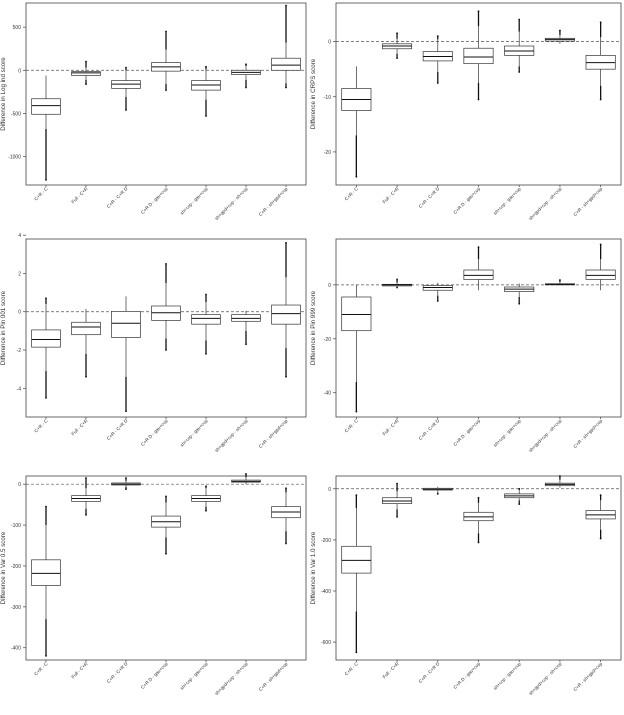 Image resolution: width=624 pixels, height=715 pixels. I want to click on y-tick-label: -20, so click(327, 340).